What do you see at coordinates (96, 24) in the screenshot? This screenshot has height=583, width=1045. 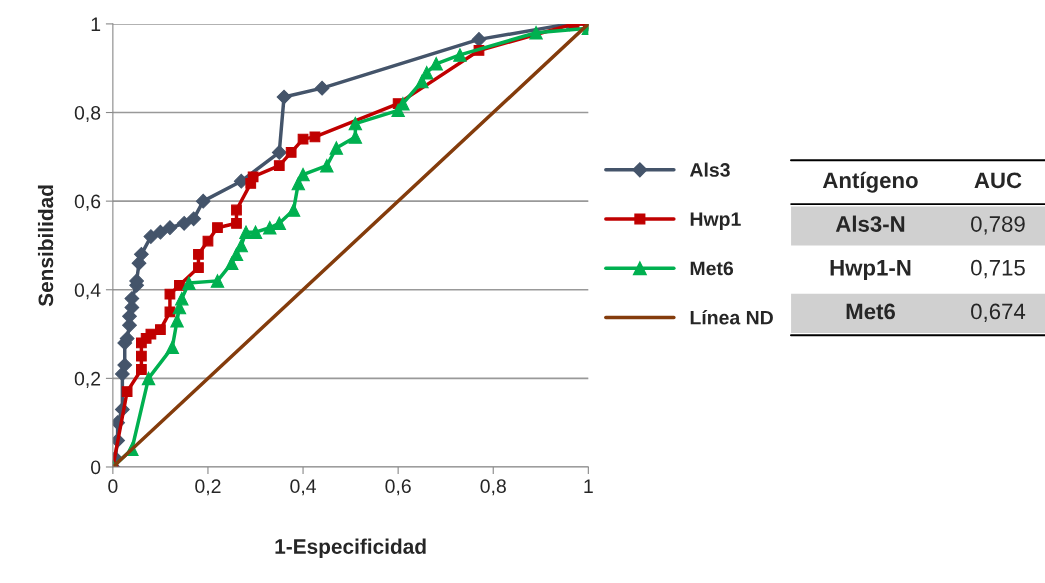 I see `y-tick-label: 1` at bounding box center [96, 24].